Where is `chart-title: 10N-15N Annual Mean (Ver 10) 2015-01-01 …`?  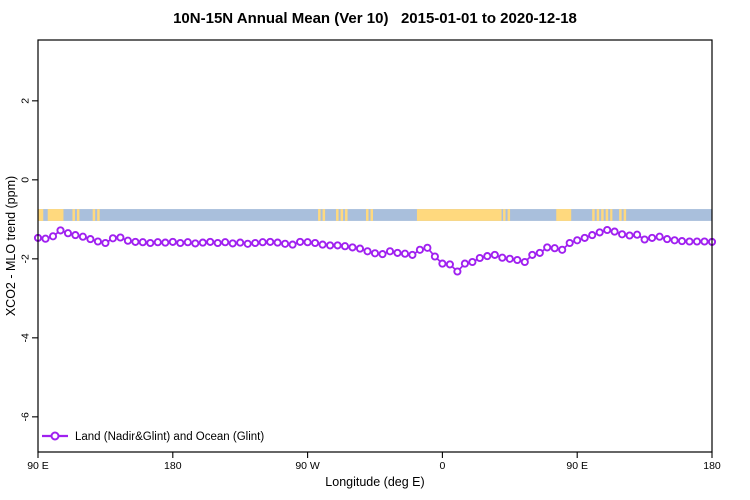
chart-title: 10N-15N Annual Mean (Ver 10) 2015-01-01 … is located at coordinates (375, 18).